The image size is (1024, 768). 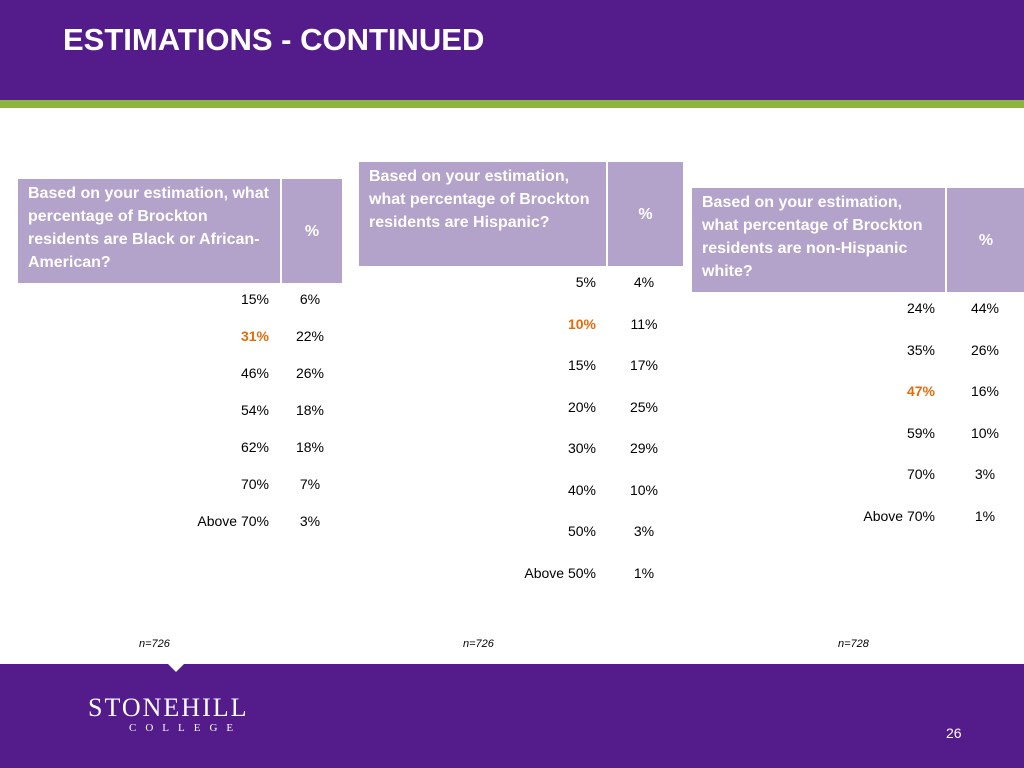 What do you see at coordinates (310, 484) in the screenshot?
I see `percent-value: 7%` at bounding box center [310, 484].